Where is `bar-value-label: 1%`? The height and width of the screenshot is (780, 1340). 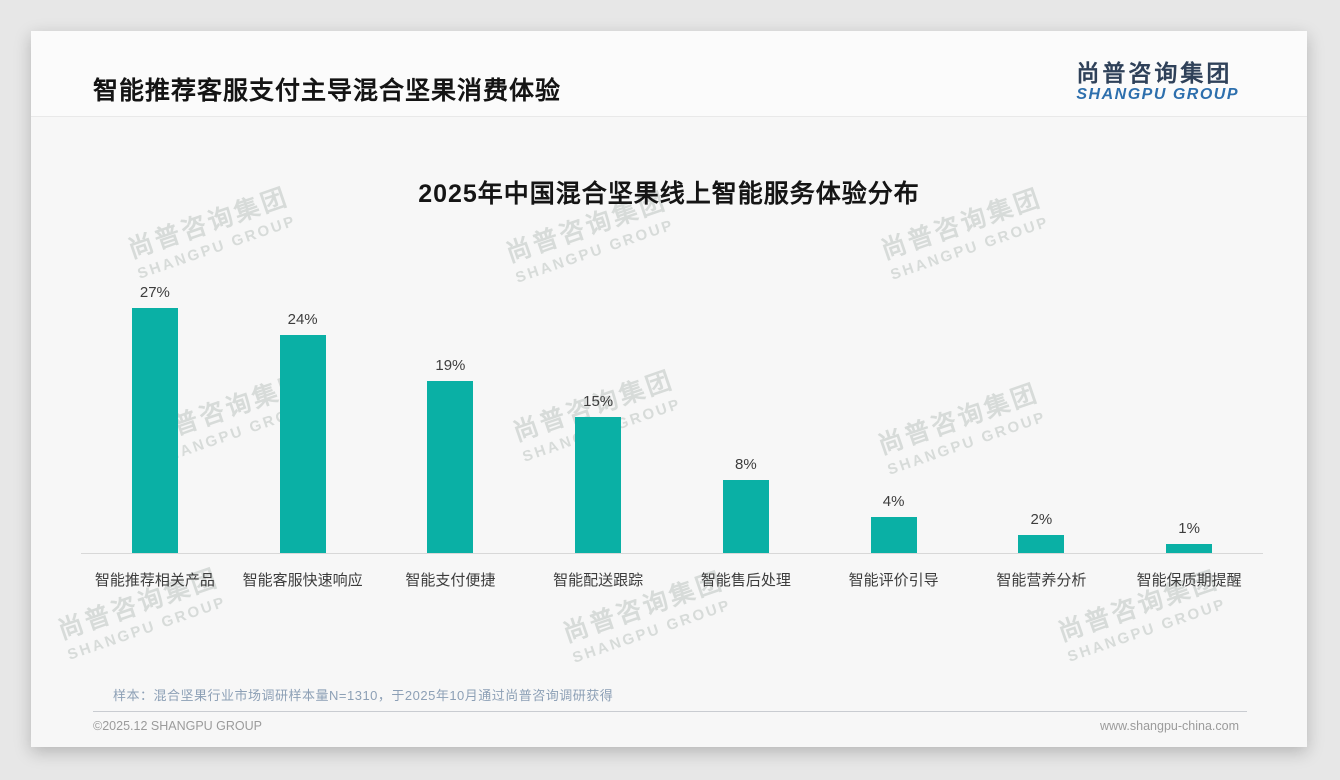
bar-value-label: 1% is located at coordinates (1189, 528).